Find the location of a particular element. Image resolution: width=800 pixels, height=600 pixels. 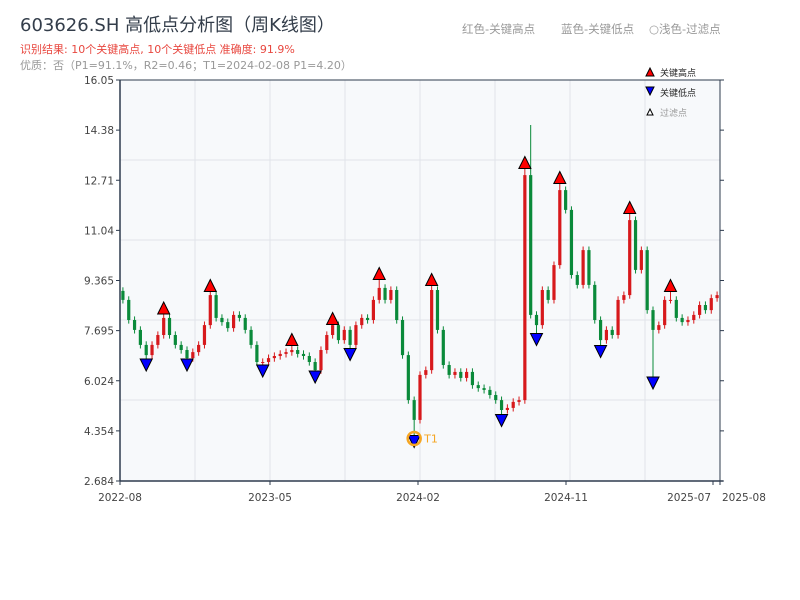

legend-filtered-label: 过滤点 is located at coordinates (673, 113).